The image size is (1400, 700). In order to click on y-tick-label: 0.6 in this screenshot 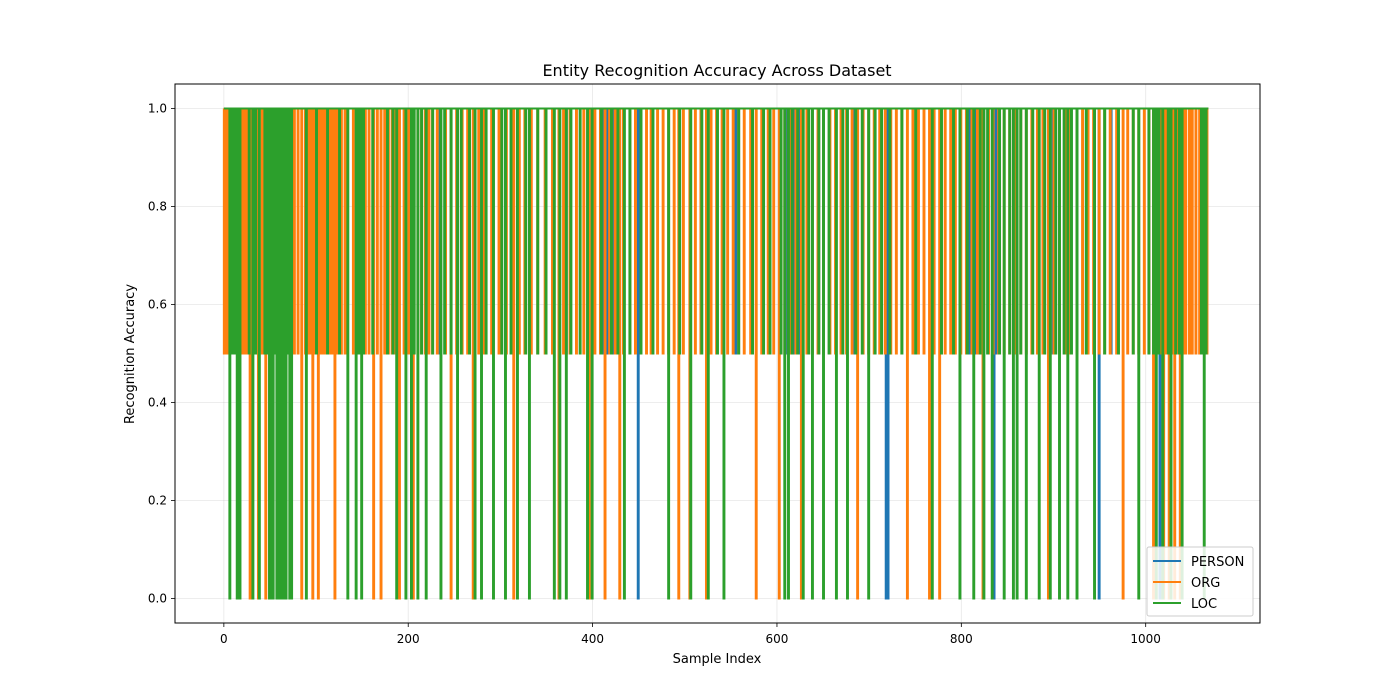, I will do `click(157, 305)`.